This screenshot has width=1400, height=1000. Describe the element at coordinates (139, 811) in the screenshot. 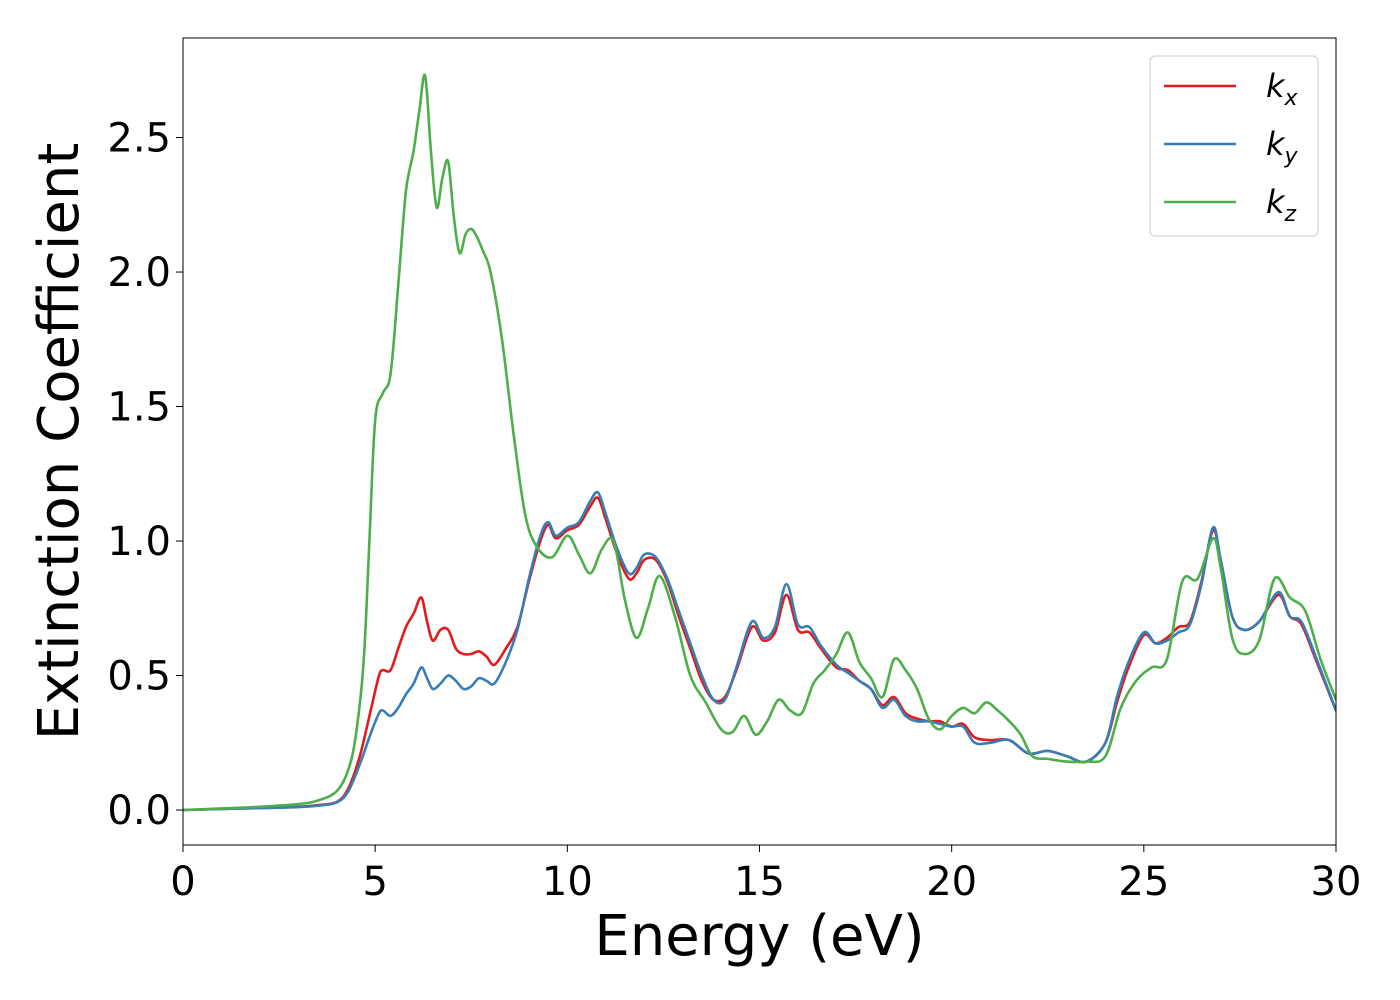

I see `y-tick-label: 0.0` at that location.